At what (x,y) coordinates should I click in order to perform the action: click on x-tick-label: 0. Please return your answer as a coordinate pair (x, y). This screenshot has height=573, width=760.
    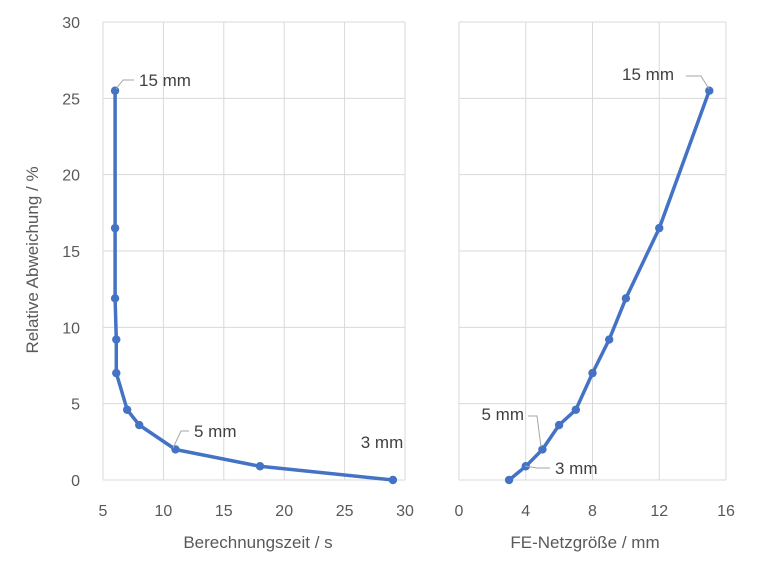
    Looking at the image, I should click on (459, 511).